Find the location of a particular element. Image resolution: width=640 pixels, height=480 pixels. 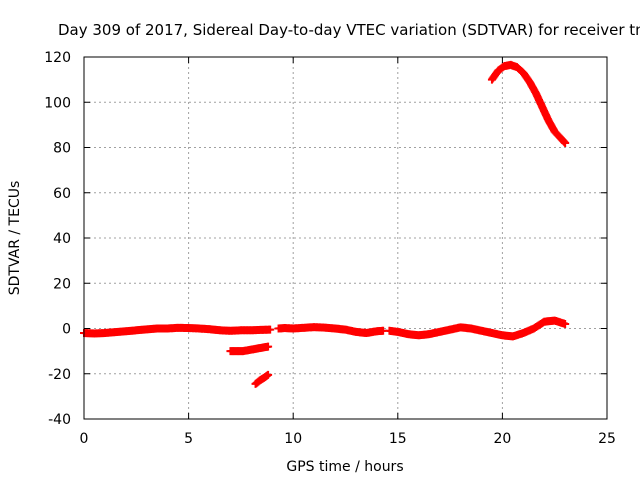

y-tick-label: 40 is located at coordinates (62, 239).